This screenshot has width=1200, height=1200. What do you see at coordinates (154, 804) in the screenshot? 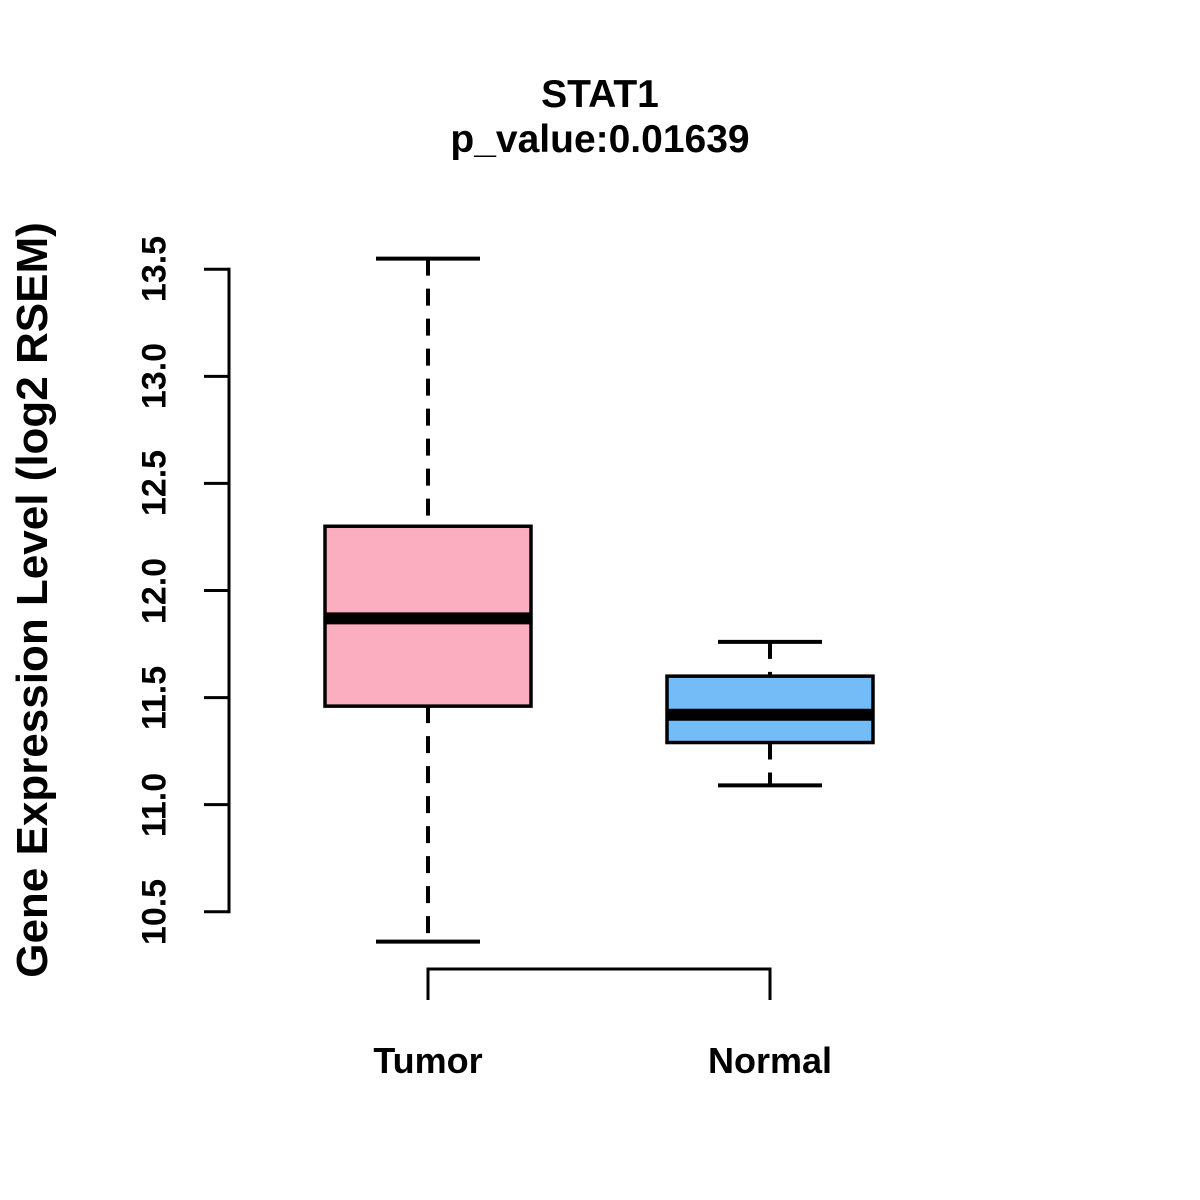
I see `y-tick-label-11.0: 11.0` at bounding box center [154, 804].